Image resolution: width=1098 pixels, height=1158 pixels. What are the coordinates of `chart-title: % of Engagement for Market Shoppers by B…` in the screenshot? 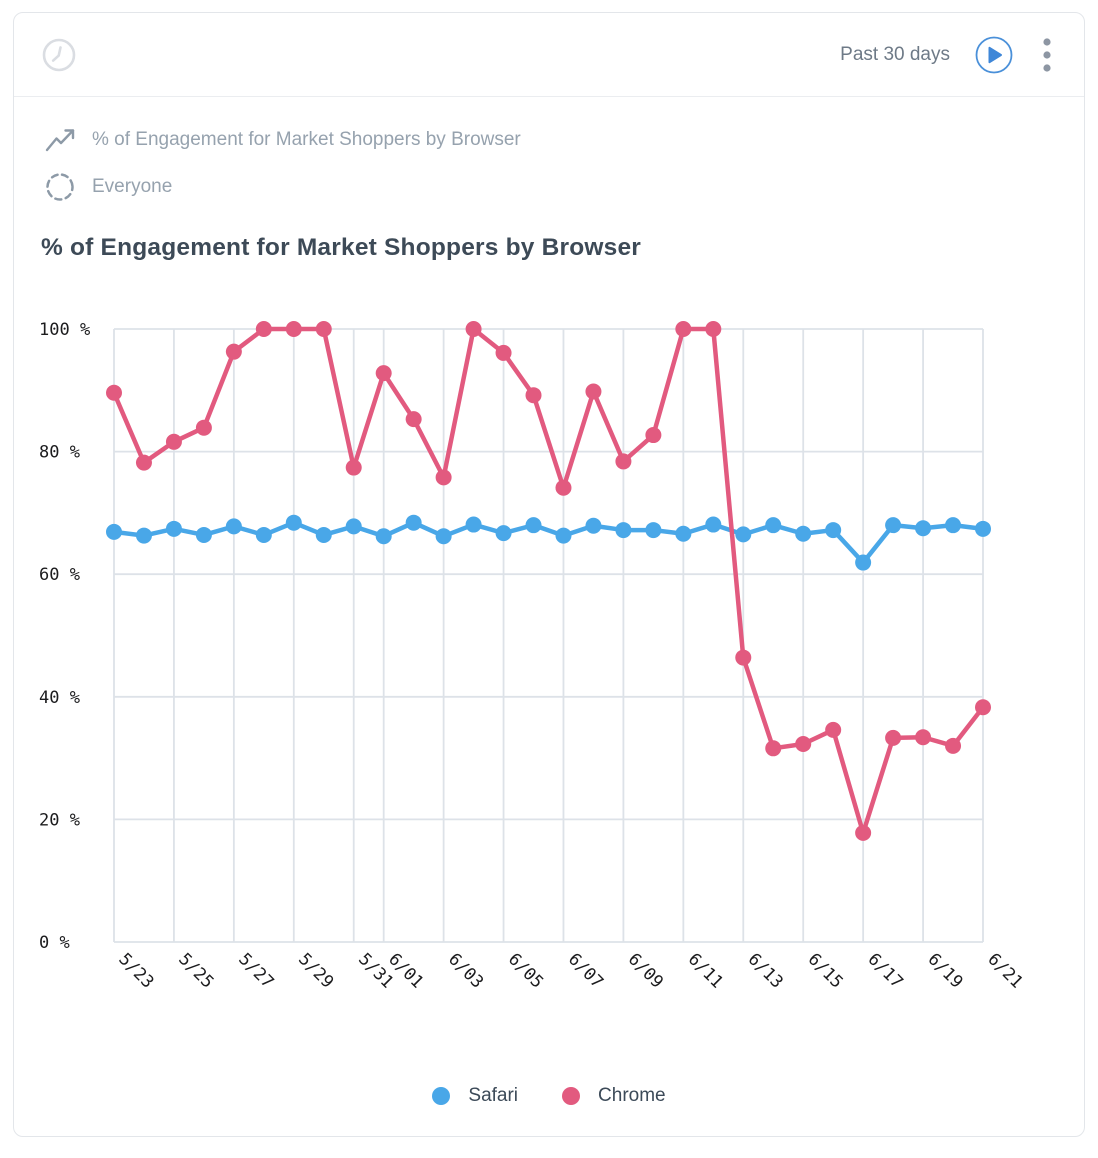 It's located at (341, 247).